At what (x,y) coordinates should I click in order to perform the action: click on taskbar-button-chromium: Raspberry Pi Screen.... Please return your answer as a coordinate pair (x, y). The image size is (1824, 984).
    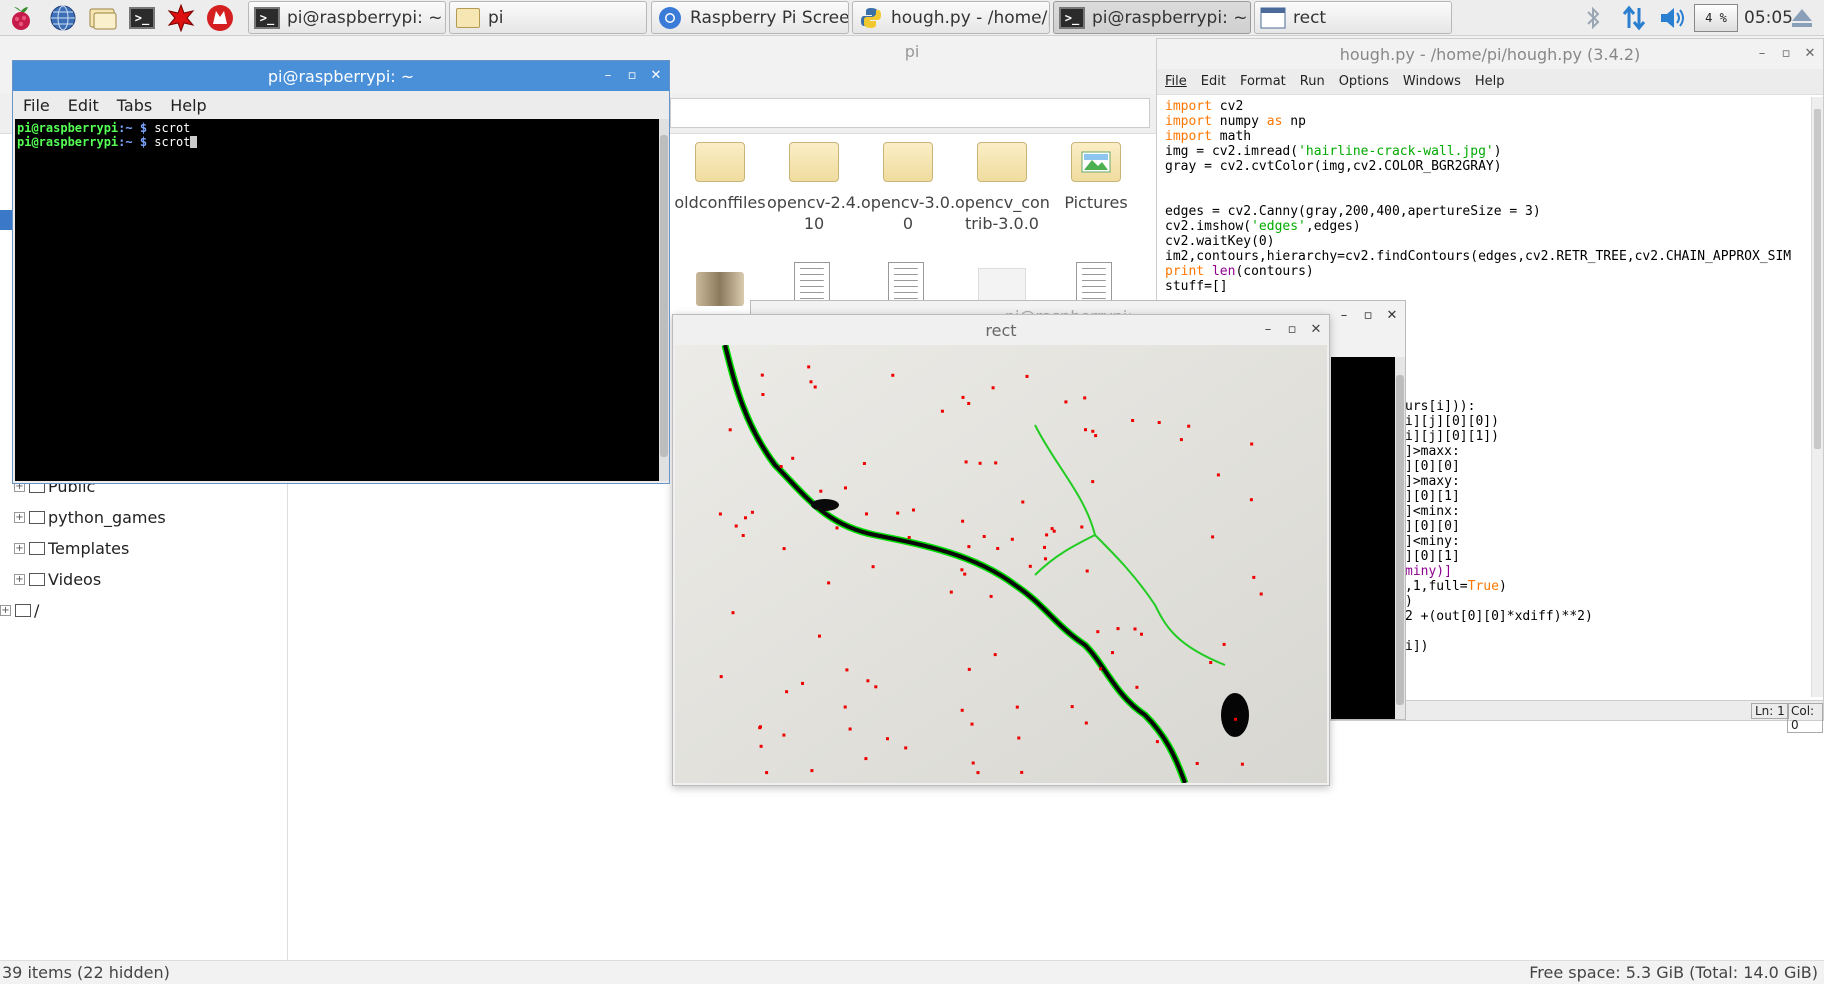
    Looking at the image, I should click on (750, 17).